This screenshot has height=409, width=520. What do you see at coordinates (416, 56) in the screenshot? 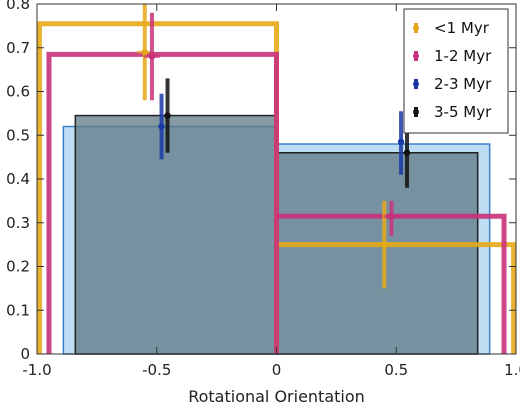
I see `legend-marker-1-2-myr` at bounding box center [416, 56].